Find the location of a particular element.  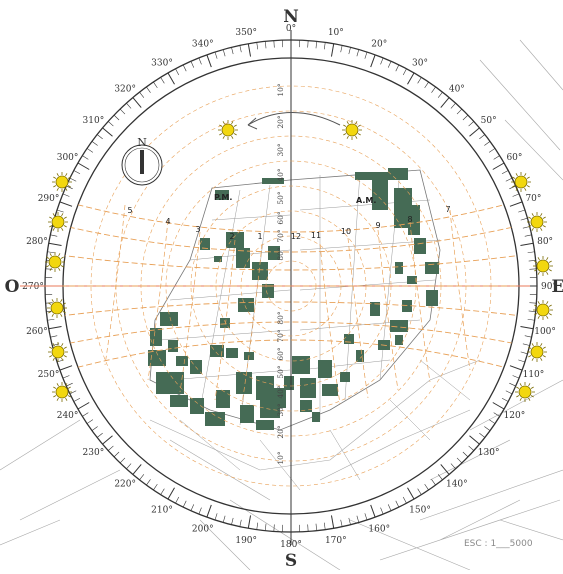

altitude-label: 10° is located at coordinates (280, 458).